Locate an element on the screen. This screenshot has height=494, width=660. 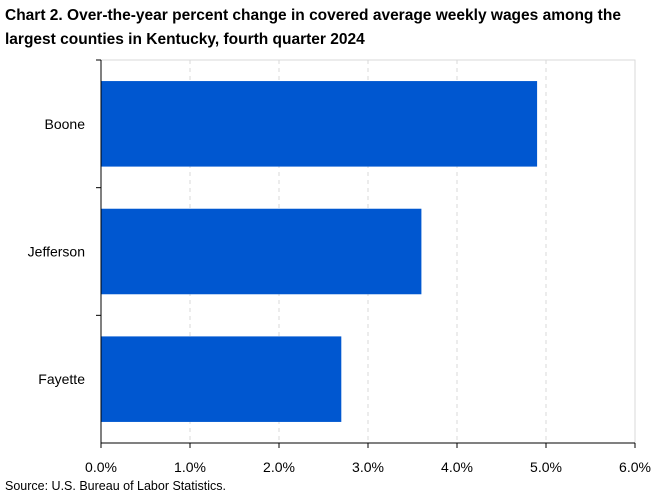
bar-jefferson is located at coordinates (261, 251).